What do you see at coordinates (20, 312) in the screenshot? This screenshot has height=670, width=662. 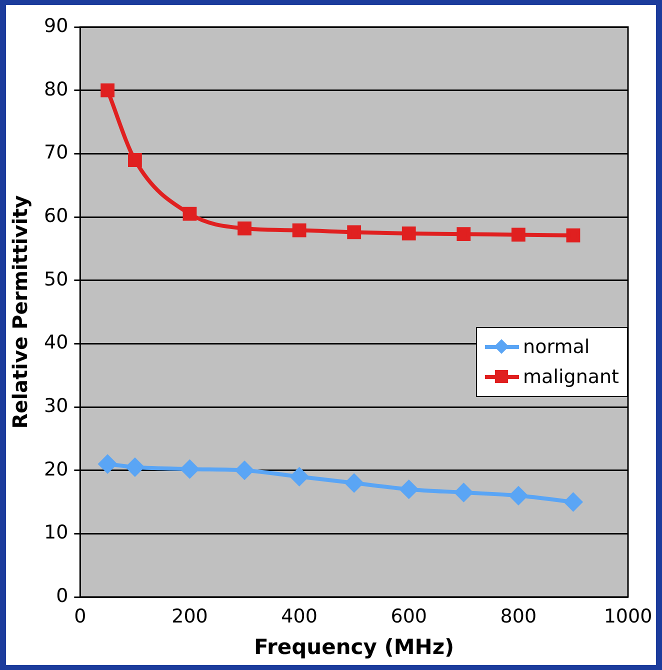 I see `y-axis-title: Relative Permittivity` at bounding box center [20, 312].